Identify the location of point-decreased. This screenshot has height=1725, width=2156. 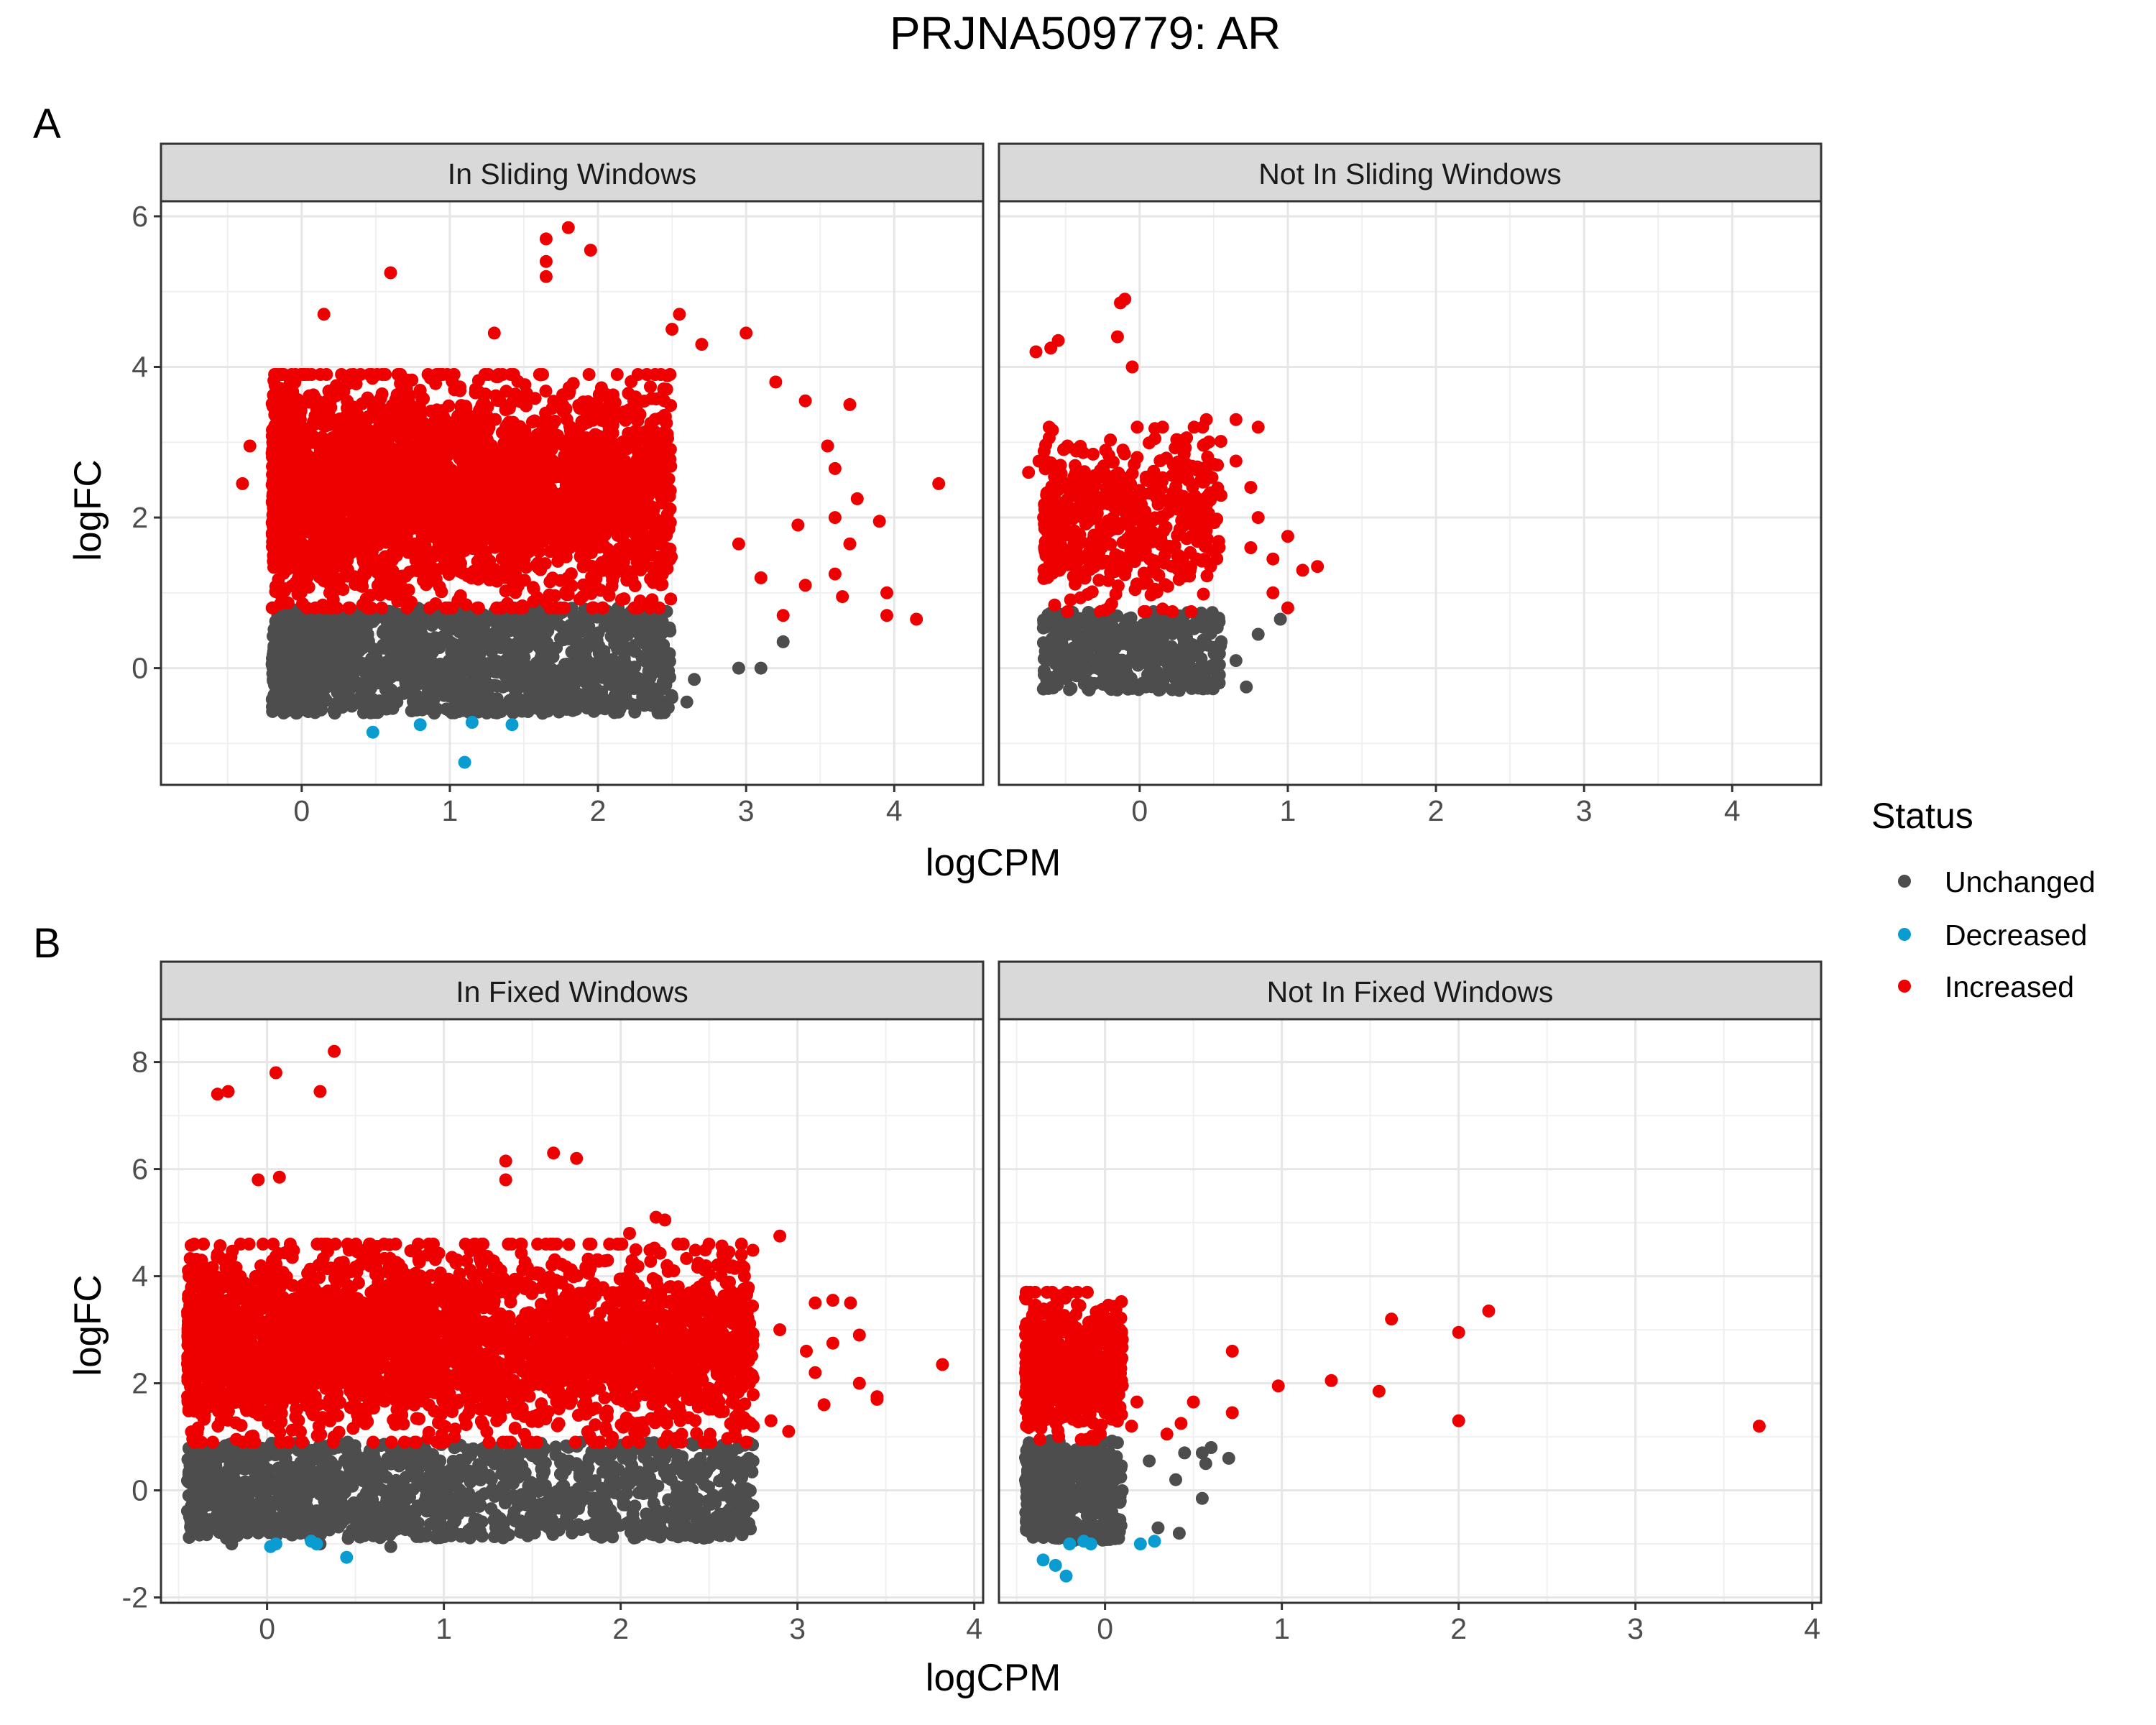
(464, 762).